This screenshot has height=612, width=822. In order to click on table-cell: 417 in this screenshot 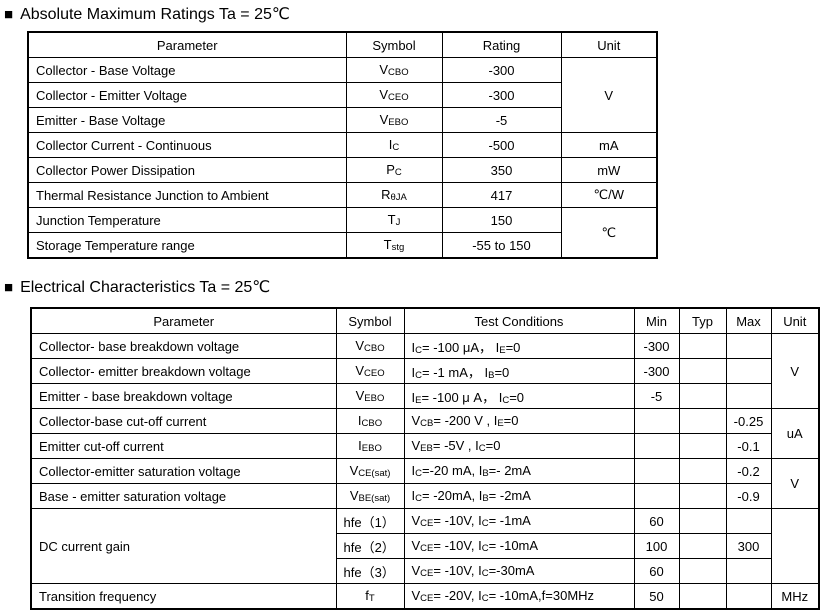, I will do `click(501, 195)`.